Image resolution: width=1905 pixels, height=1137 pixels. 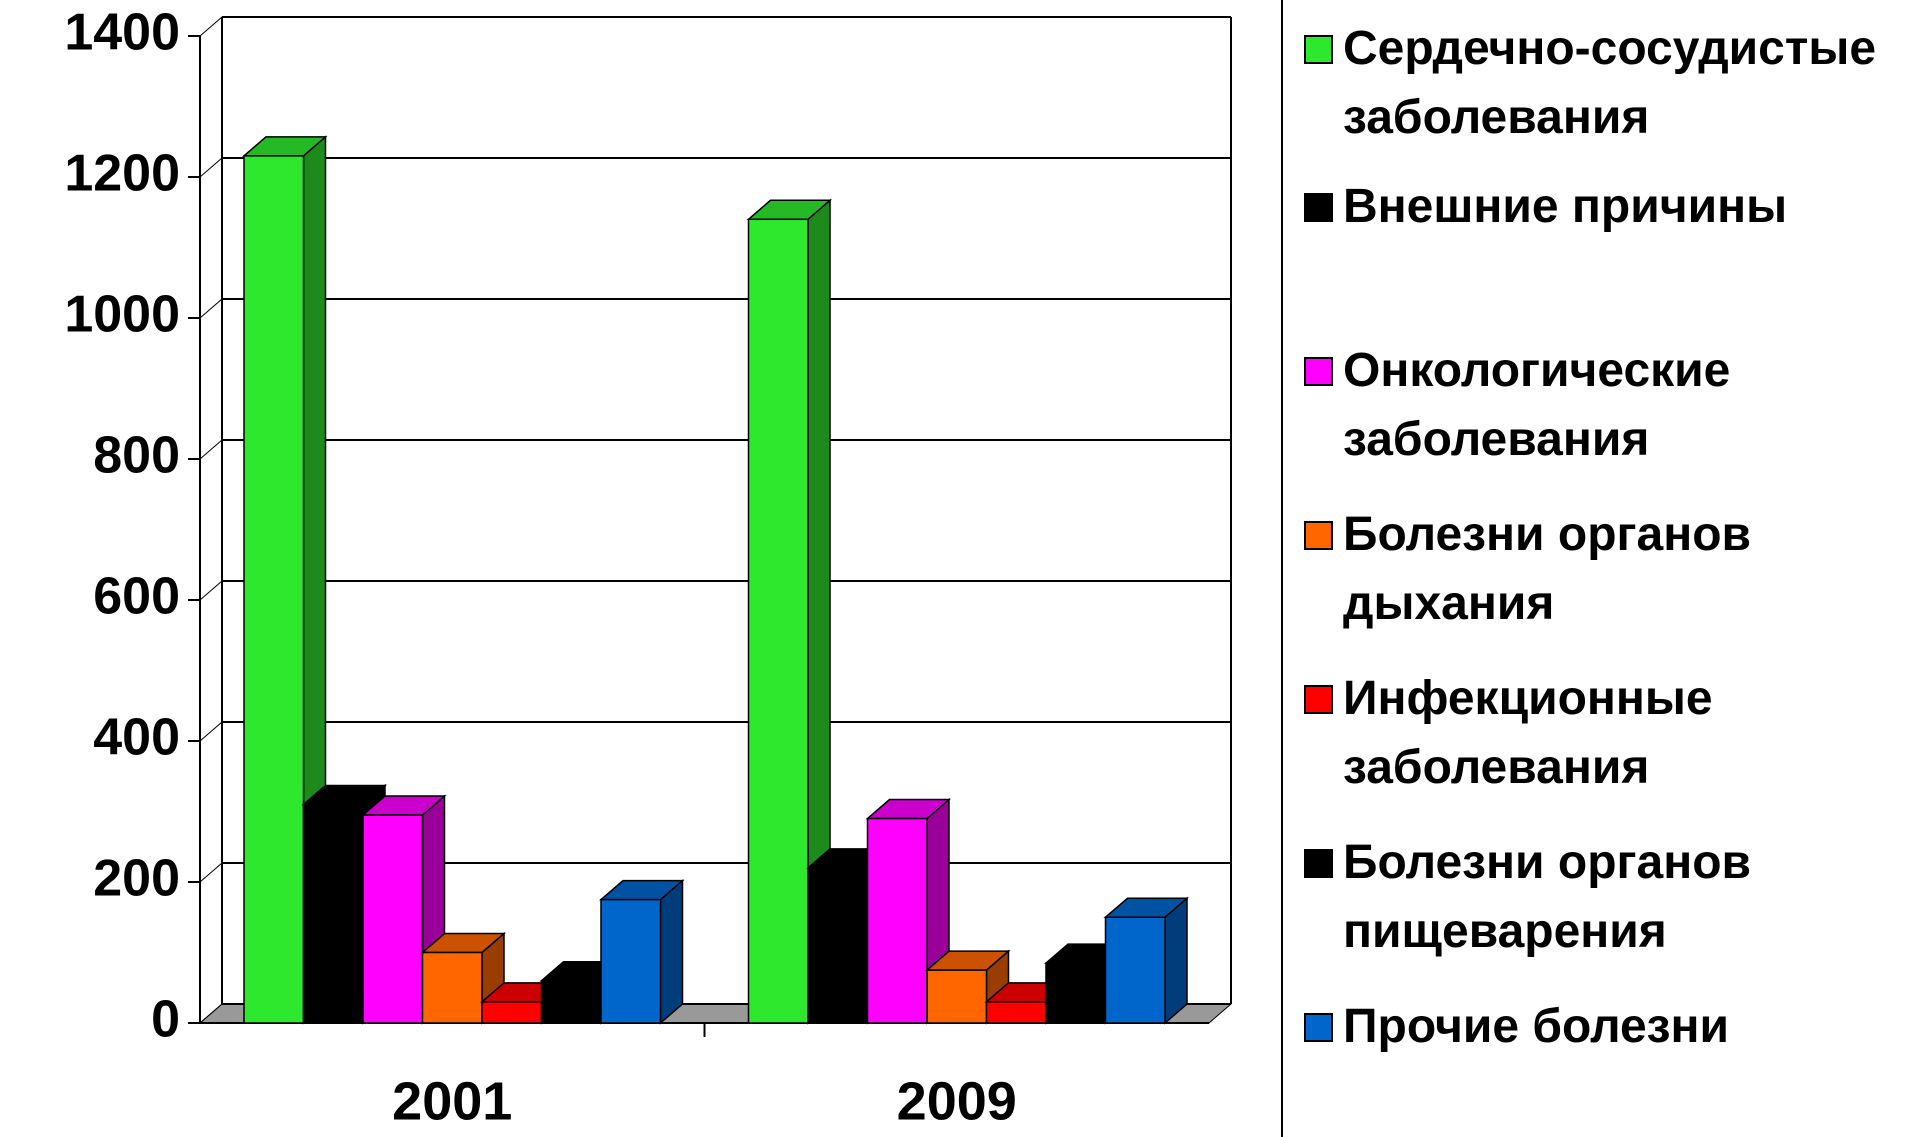 What do you see at coordinates (136, 456) in the screenshot?
I see `y-tick-label: 800` at bounding box center [136, 456].